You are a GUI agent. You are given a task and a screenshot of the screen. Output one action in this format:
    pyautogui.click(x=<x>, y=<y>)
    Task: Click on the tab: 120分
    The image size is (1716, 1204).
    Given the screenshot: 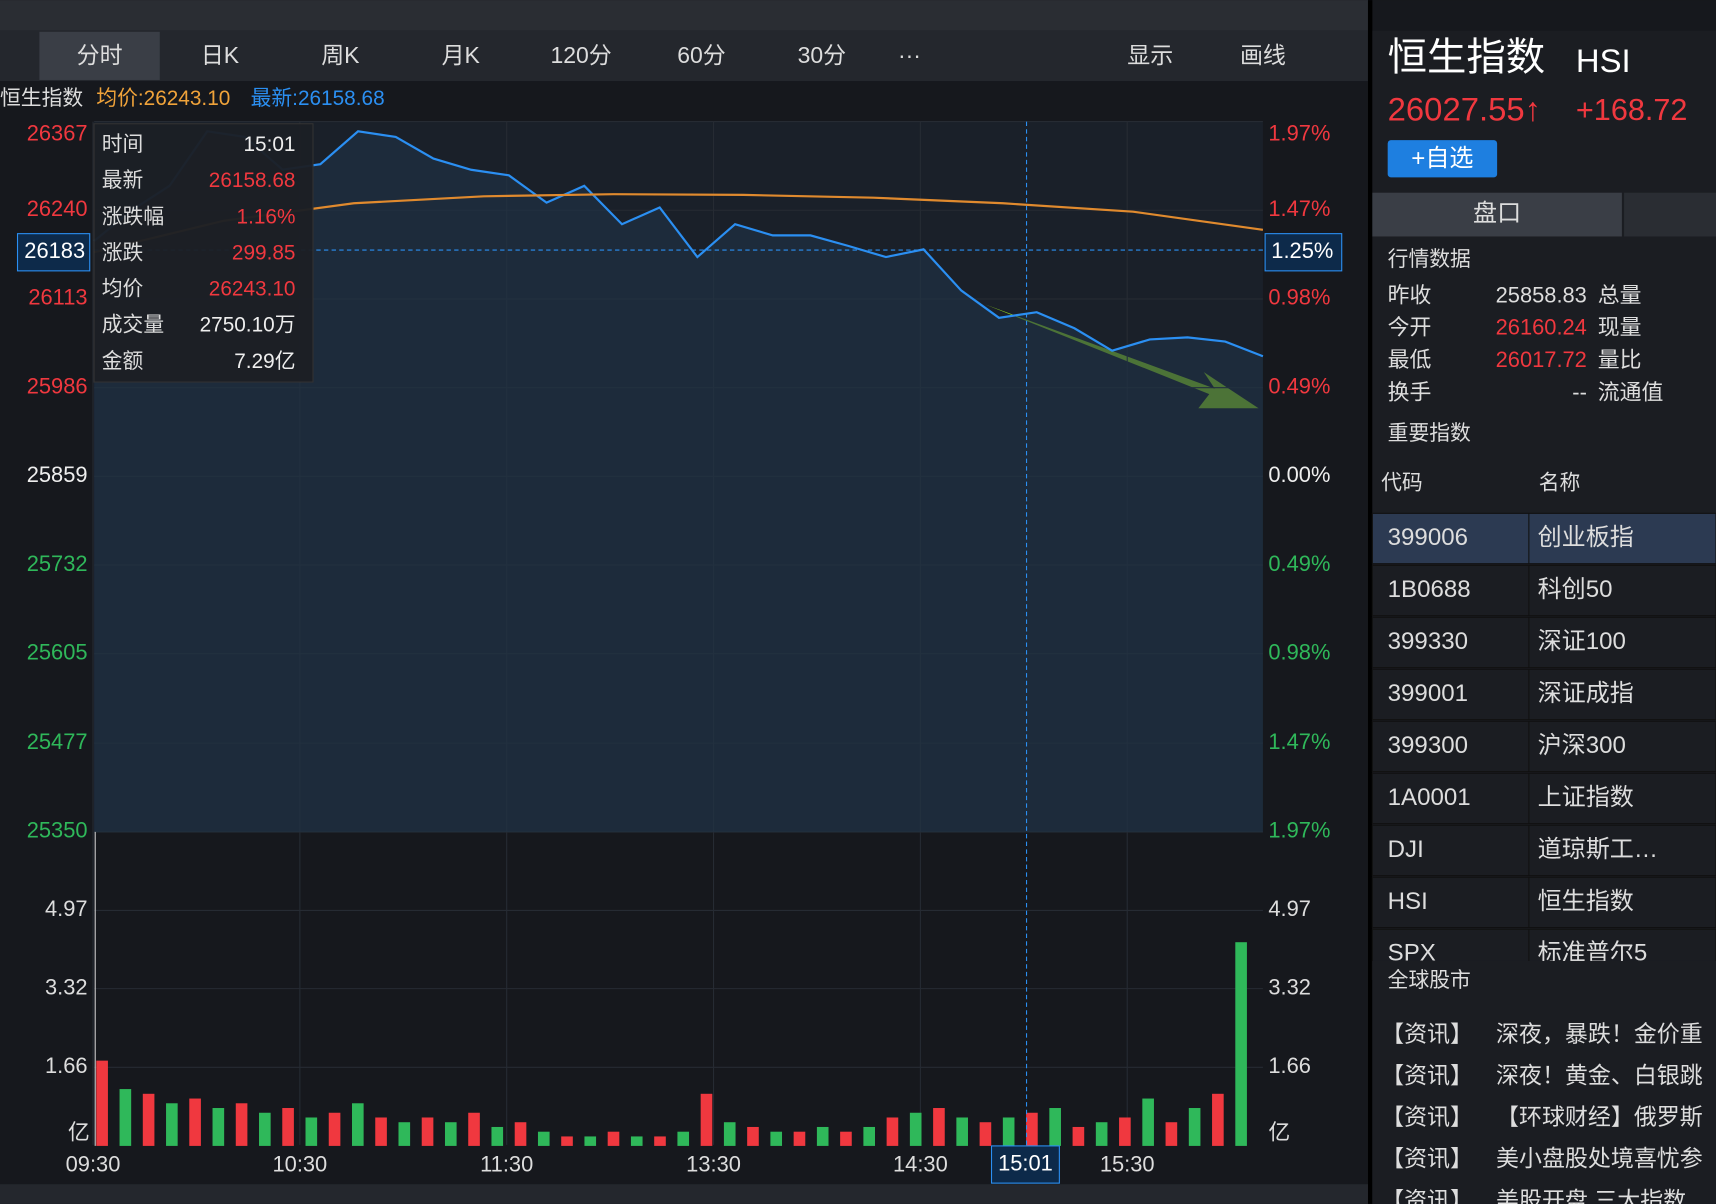 What is the action you would take?
    pyautogui.click(x=580, y=55)
    